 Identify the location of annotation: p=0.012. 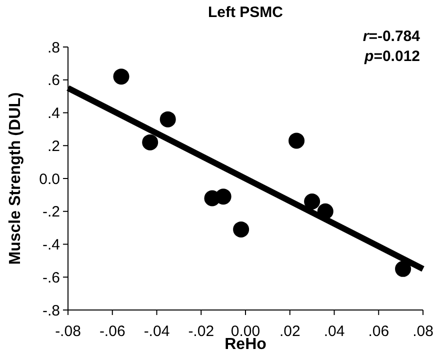
(392, 56).